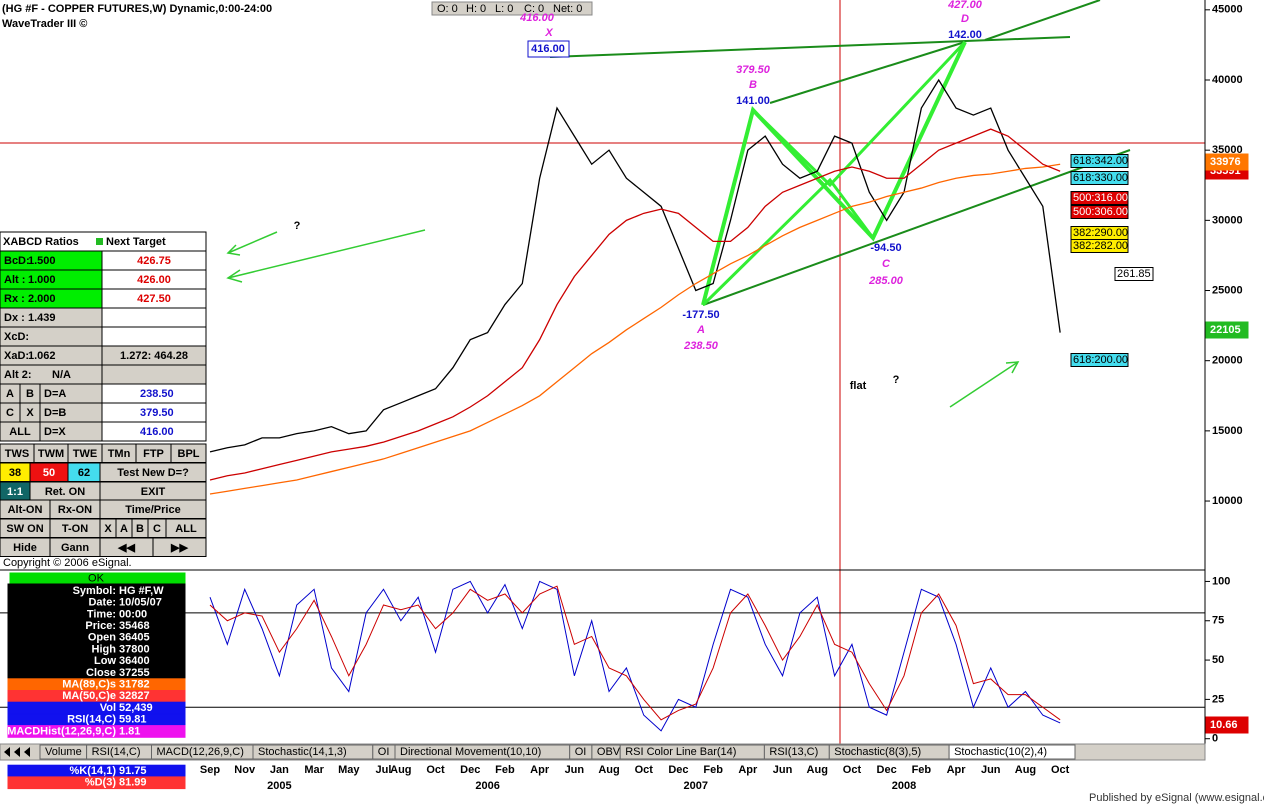 The height and width of the screenshot is (806, 1264). I want to click on button-label: Hide, so click(25, 548).